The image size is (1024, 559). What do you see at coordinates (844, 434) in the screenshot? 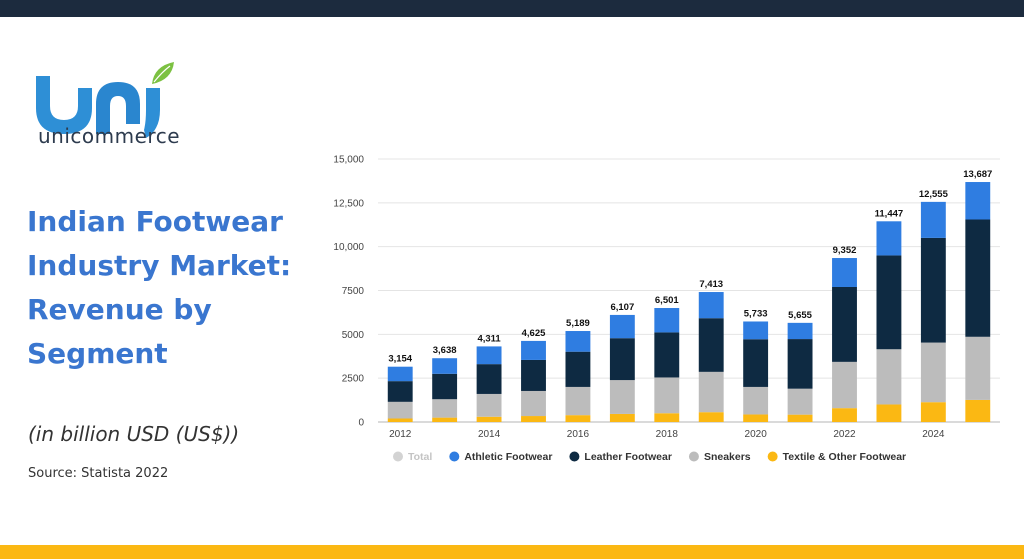
I see `x-tick-label: 2022` at bounding box center [844, 434].